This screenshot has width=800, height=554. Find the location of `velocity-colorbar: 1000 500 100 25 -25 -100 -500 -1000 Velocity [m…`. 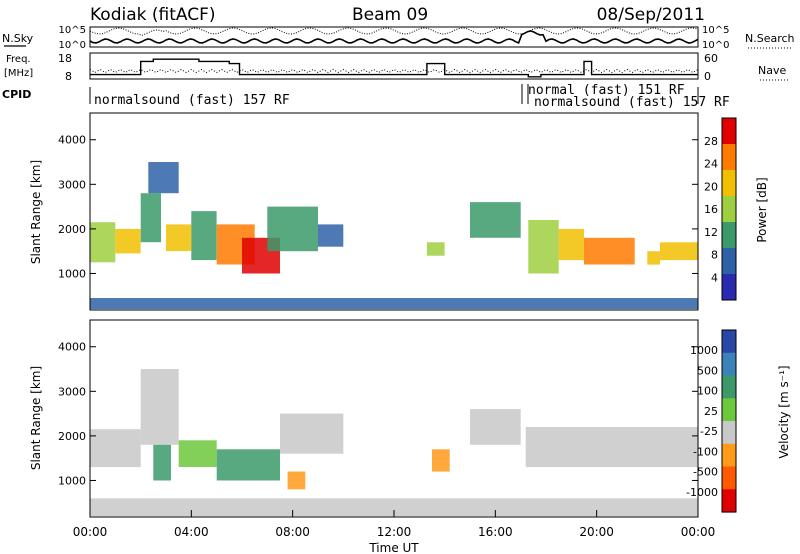

velocity-colorbar: 1000 500 100 25 -25 -100 -500 -1000 Velocity [m… is located at coordinates (738, 421).